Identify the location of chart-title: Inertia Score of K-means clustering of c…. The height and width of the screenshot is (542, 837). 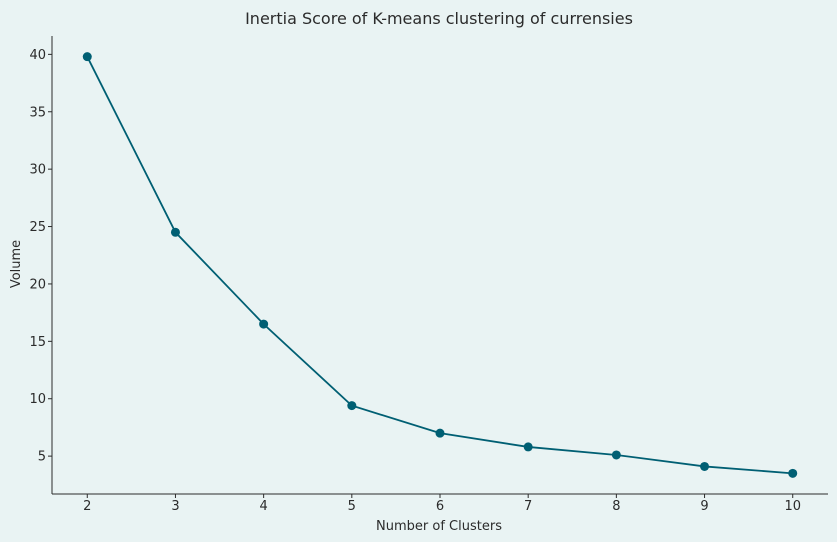
(439, 18).